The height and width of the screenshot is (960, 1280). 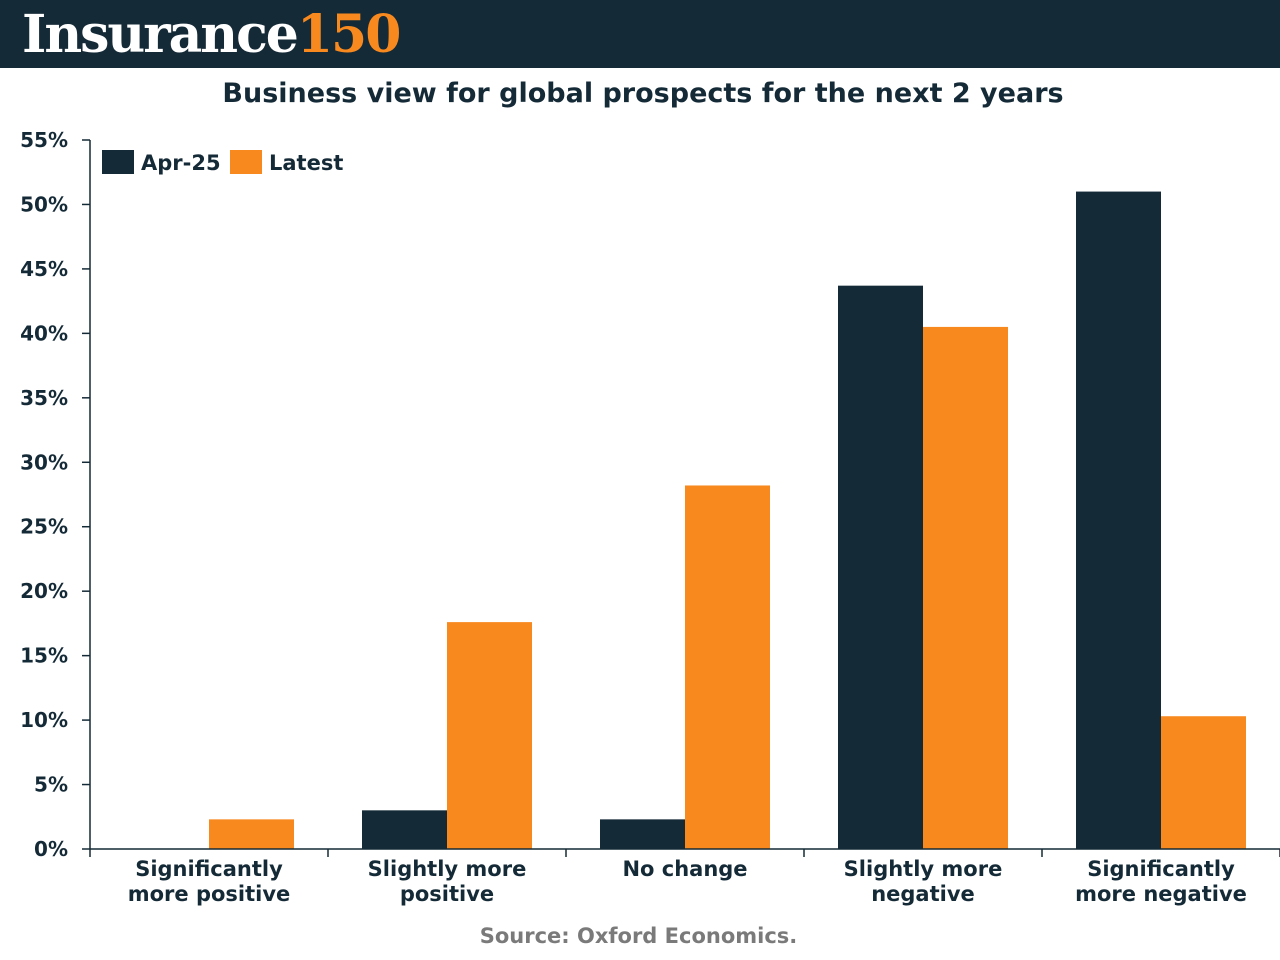 What do you see at coordinates (306, 163) in the screenshot?
I see `legend-label-1: Latest` at bounding box center [306, 163].